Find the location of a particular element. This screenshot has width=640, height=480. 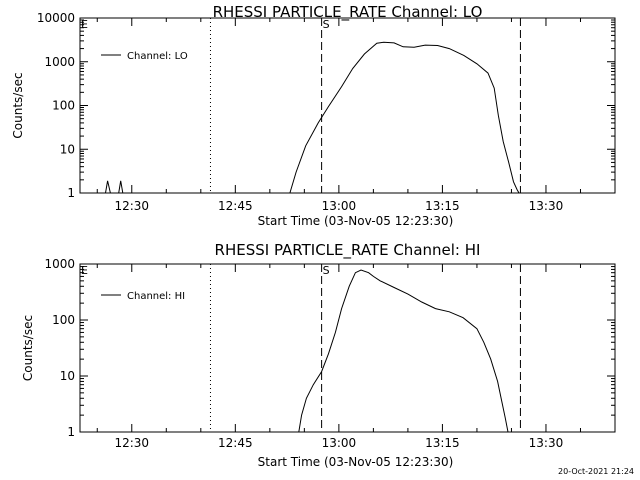

hi-y-tick-label: 1 is located at coordinates (71, 432).